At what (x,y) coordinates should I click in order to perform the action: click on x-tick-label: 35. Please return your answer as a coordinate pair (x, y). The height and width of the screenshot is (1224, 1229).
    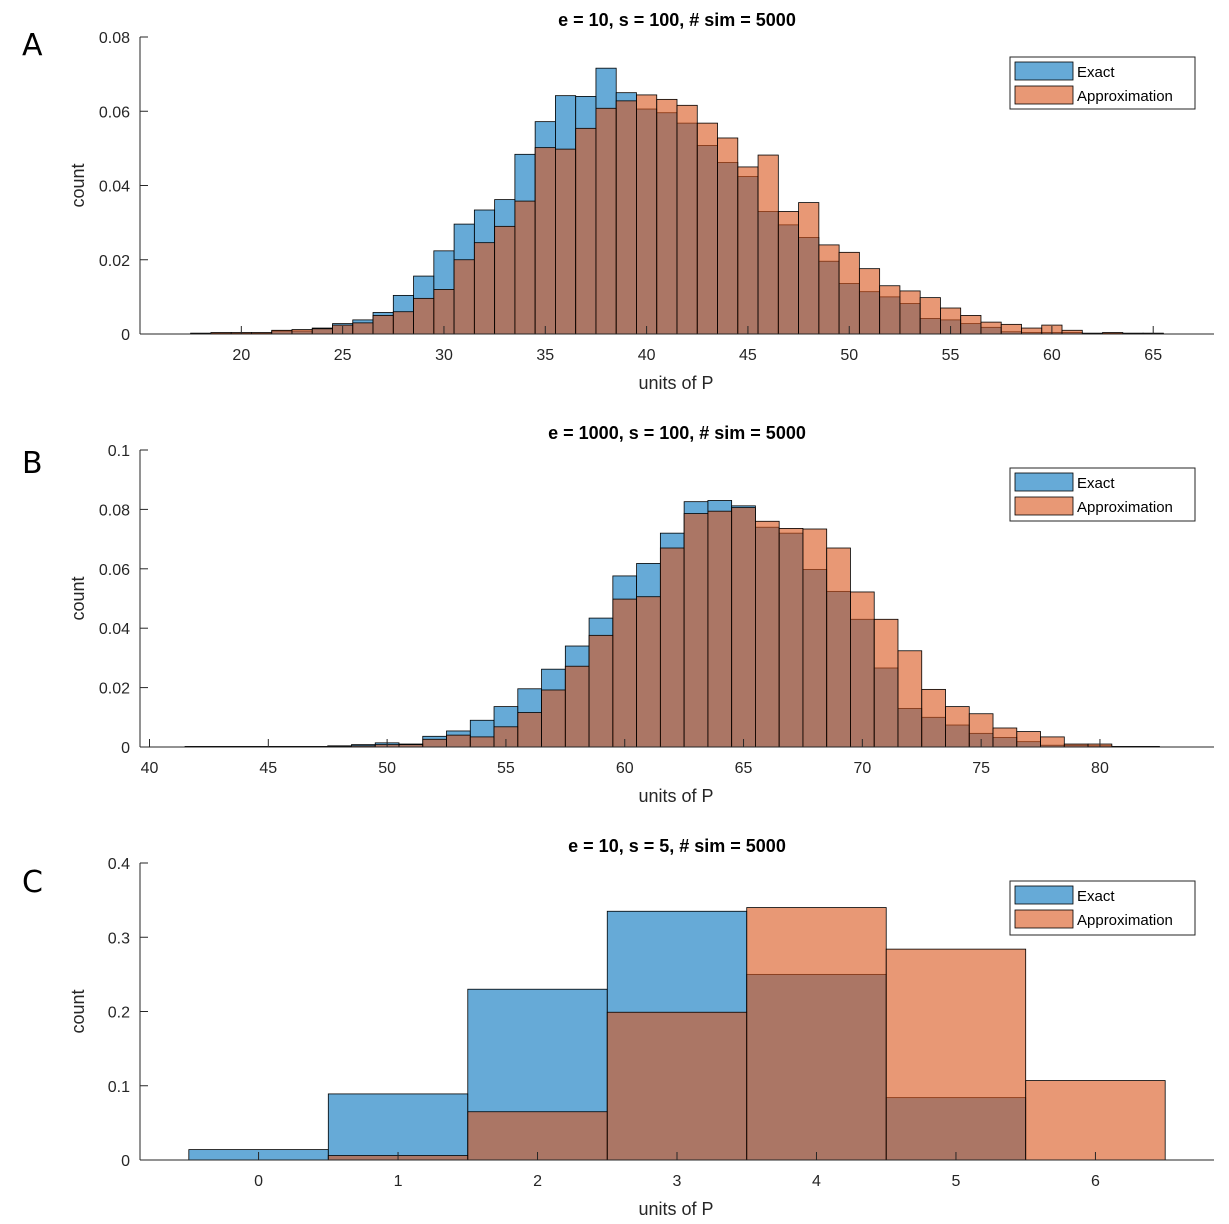
    Looking at the image, I should click on (545, 355).